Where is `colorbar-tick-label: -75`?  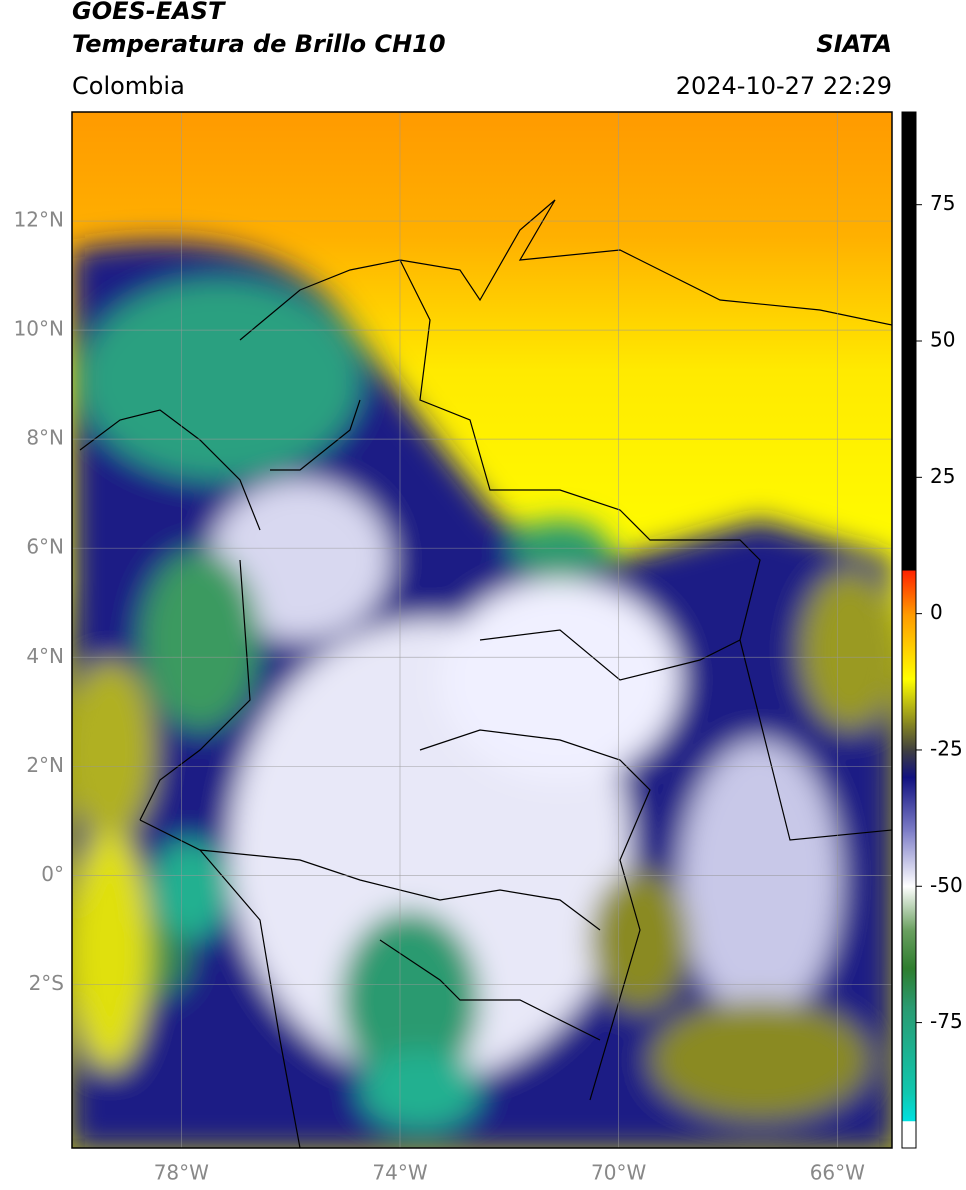
colorbar-tick-label: -75 is located at coordinates (946, 1021).